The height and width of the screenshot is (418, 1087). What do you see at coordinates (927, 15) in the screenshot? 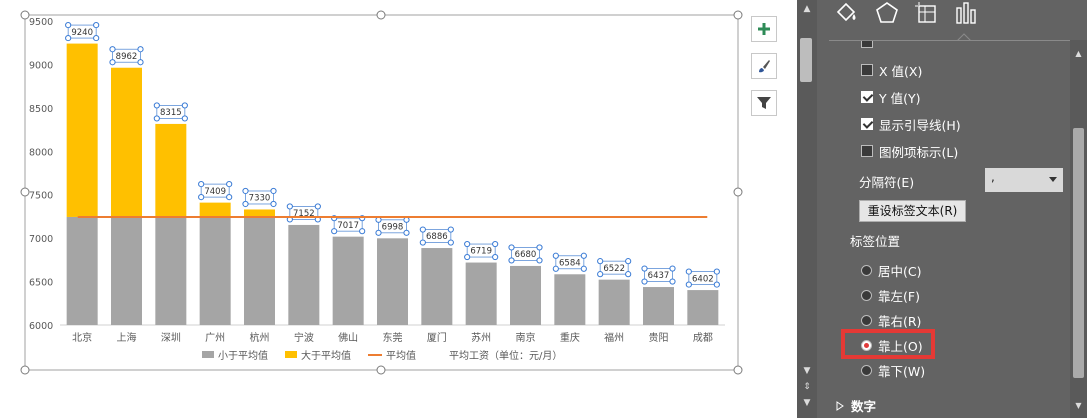
I see `tab-size-properties` at bounding box center [927, 15].